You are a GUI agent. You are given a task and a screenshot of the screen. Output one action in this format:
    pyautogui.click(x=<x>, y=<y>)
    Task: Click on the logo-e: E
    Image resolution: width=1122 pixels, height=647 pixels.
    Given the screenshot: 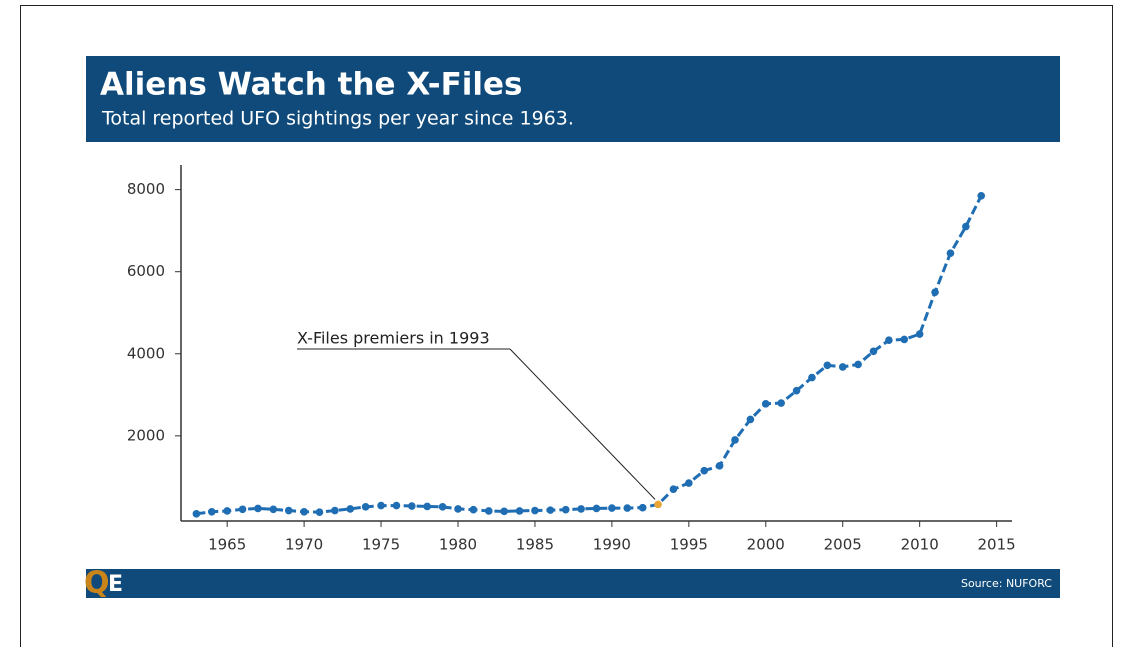 What is the action you would take?
    pyautogui.click(x=115, y=584)
    